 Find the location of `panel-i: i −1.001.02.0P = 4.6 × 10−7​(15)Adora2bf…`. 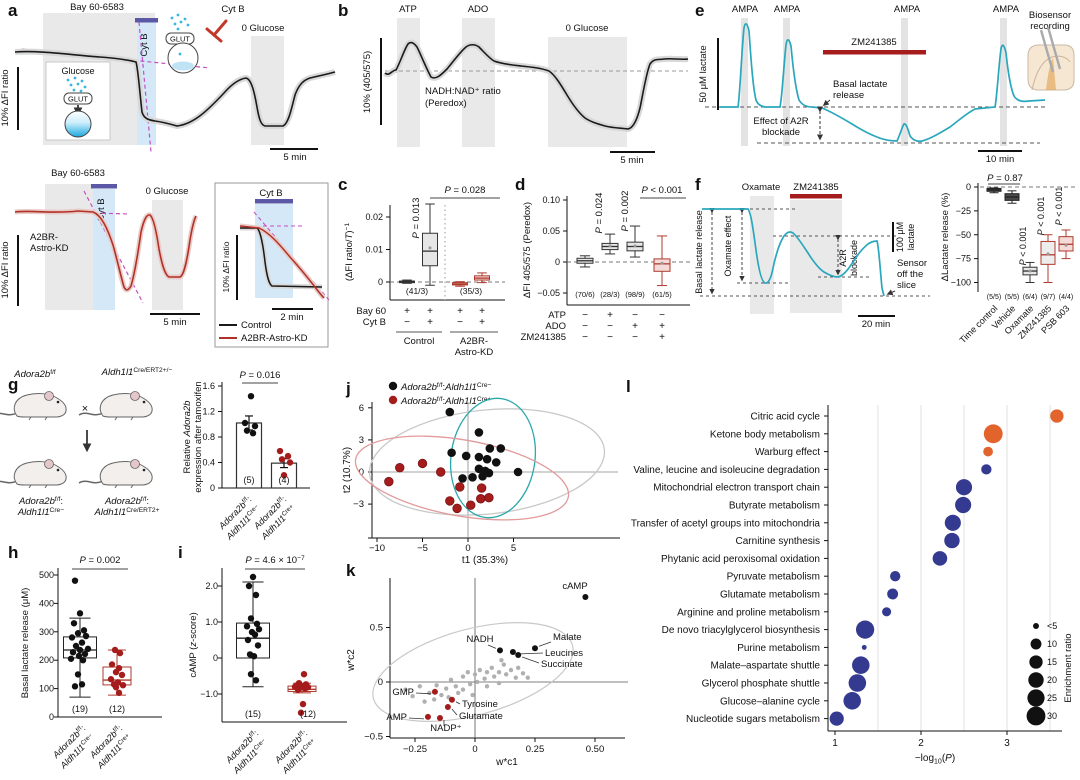

panel-i: i −1.001.02.0P = 4.6 × 10−7​(15)Adora2bf… is located at coordinates (262, 659).